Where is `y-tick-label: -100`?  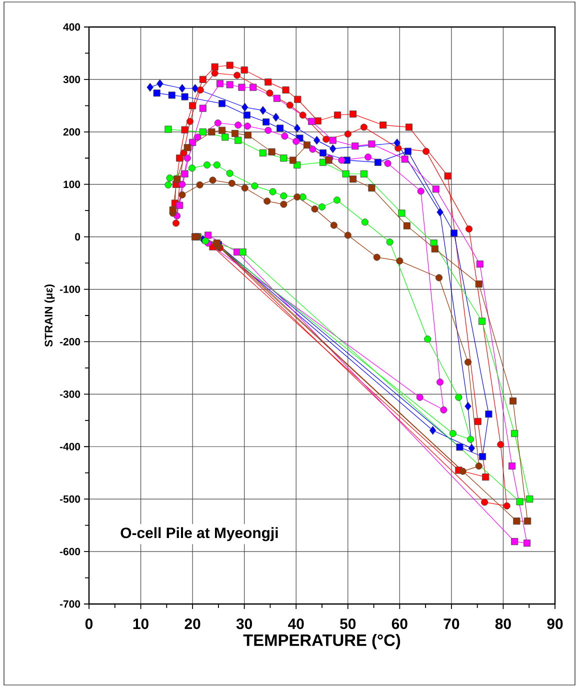
y-tick-label: -100 is located at coordinates (70, 289).